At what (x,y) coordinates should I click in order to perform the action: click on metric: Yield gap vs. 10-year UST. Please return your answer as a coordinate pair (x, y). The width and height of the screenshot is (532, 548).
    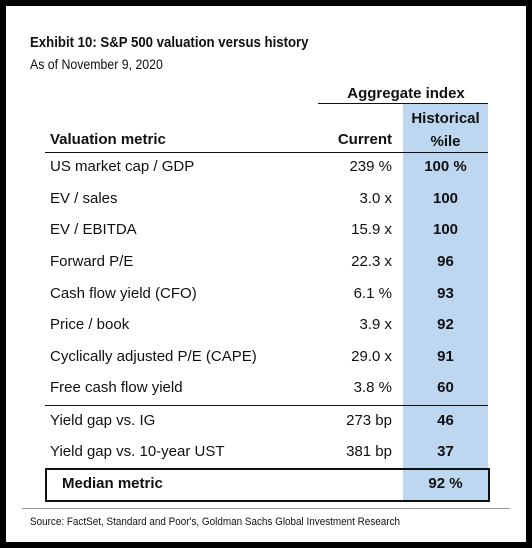
    Looking at the image, I should click on (137, 451).